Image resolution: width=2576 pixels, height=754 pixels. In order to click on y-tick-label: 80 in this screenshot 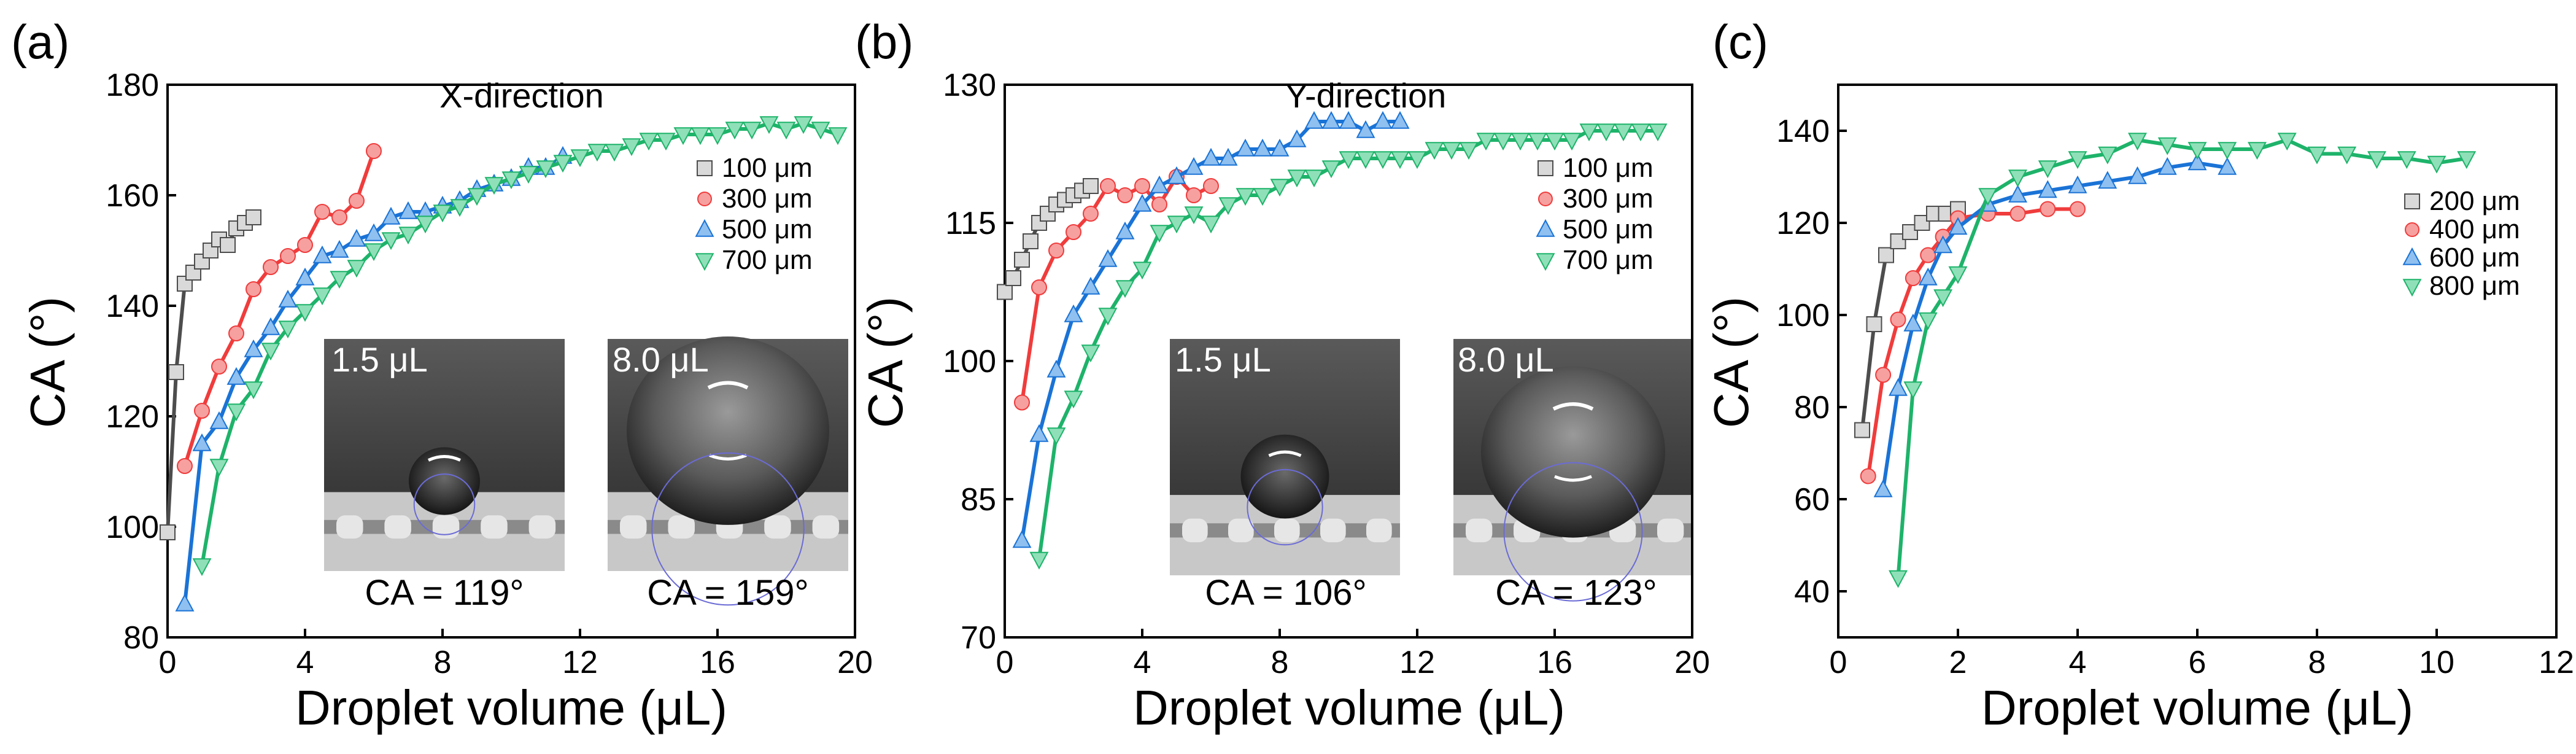, I will do `click(1812, 408)`.